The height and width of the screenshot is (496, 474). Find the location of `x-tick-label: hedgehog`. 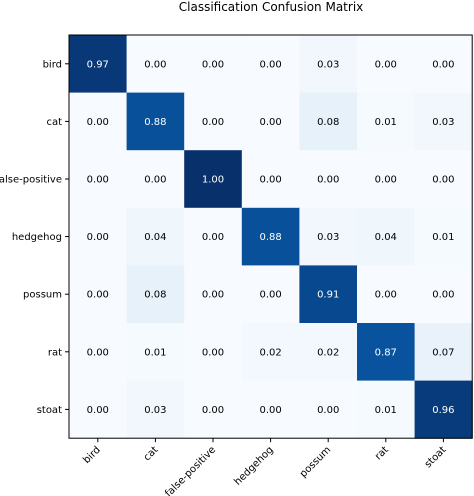

x-tick-label: hedgehog is located at coordinates (253, 466).